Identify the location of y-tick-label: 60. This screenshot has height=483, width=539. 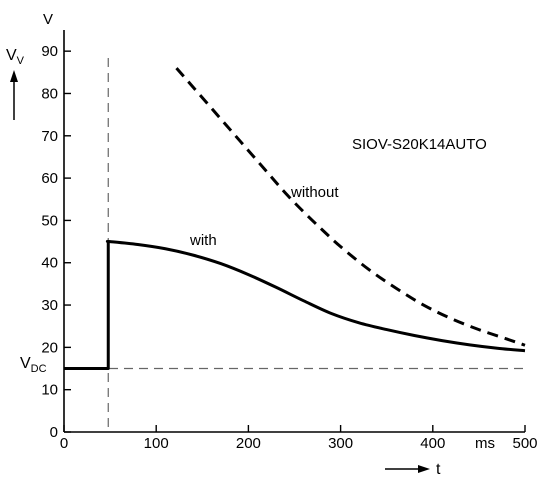
(49, 178).